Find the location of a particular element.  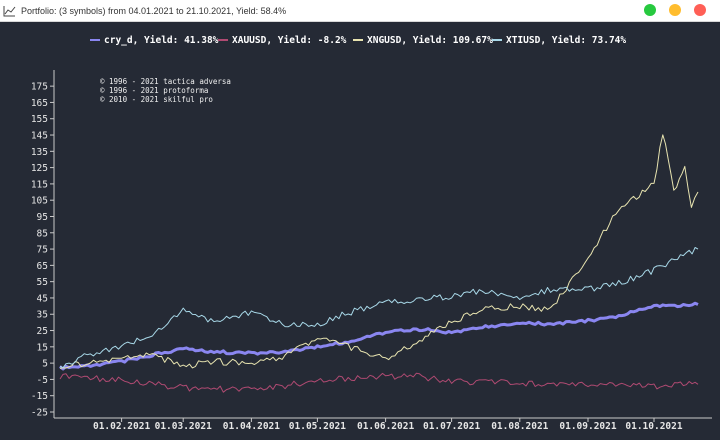

legend-entry: XAUUSD, Yield: -8.2% is located at coordinates (289, 40).